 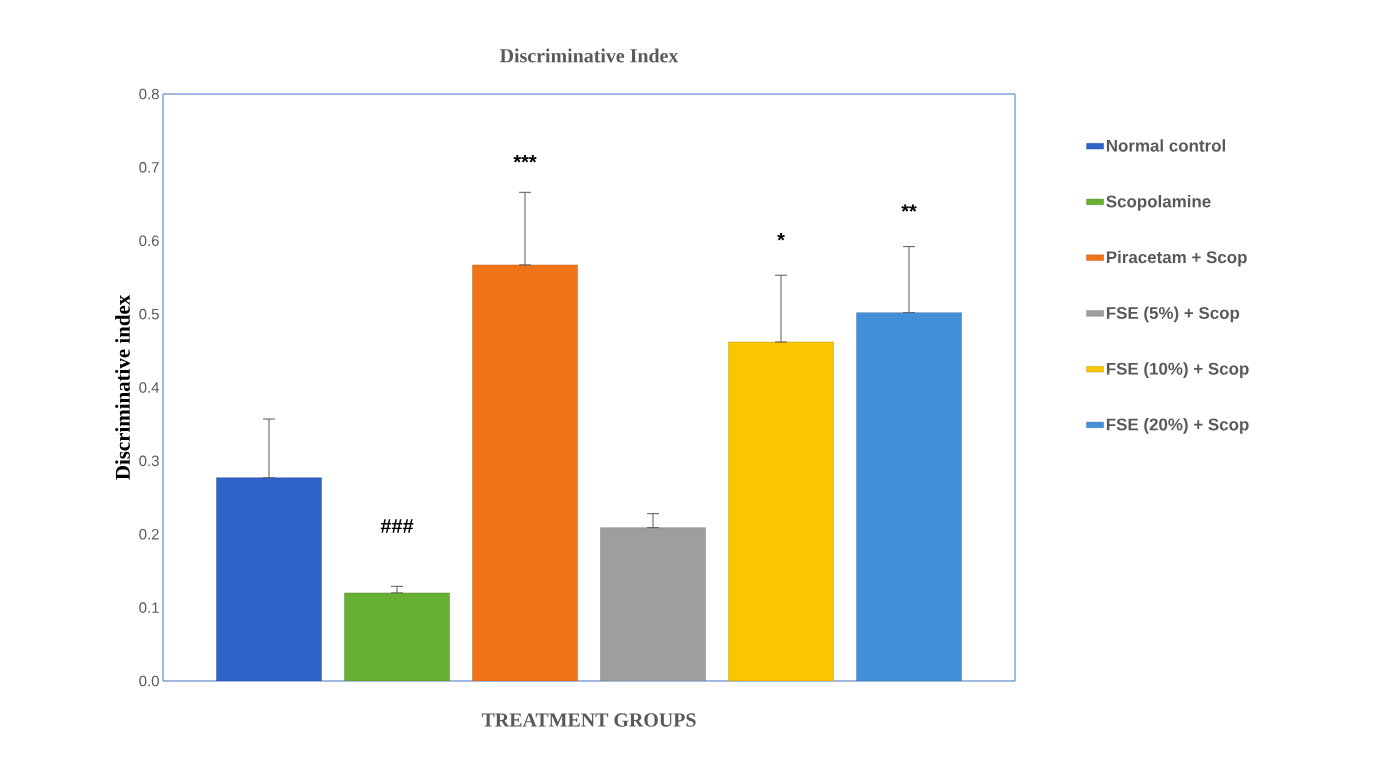 I want to click on y-tick-label: 0.5, so click(x=149, y=314).